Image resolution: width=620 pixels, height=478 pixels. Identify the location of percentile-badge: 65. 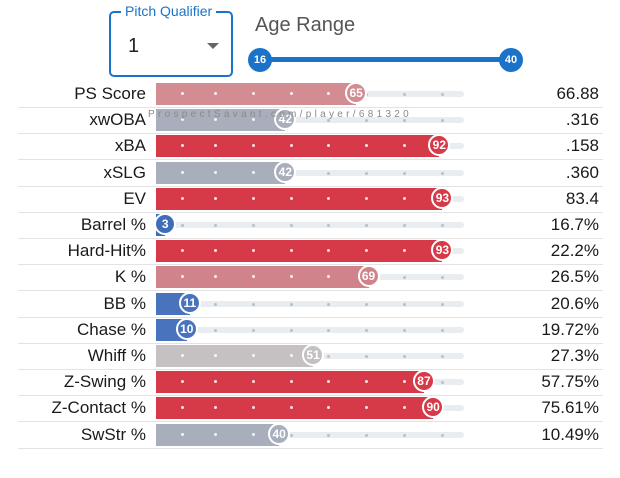
(356, 93).